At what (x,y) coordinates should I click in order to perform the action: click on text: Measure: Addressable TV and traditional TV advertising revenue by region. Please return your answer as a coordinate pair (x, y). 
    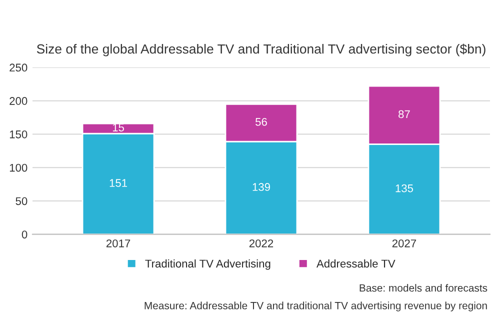
    Looking at the image, I should click on (315, 307).